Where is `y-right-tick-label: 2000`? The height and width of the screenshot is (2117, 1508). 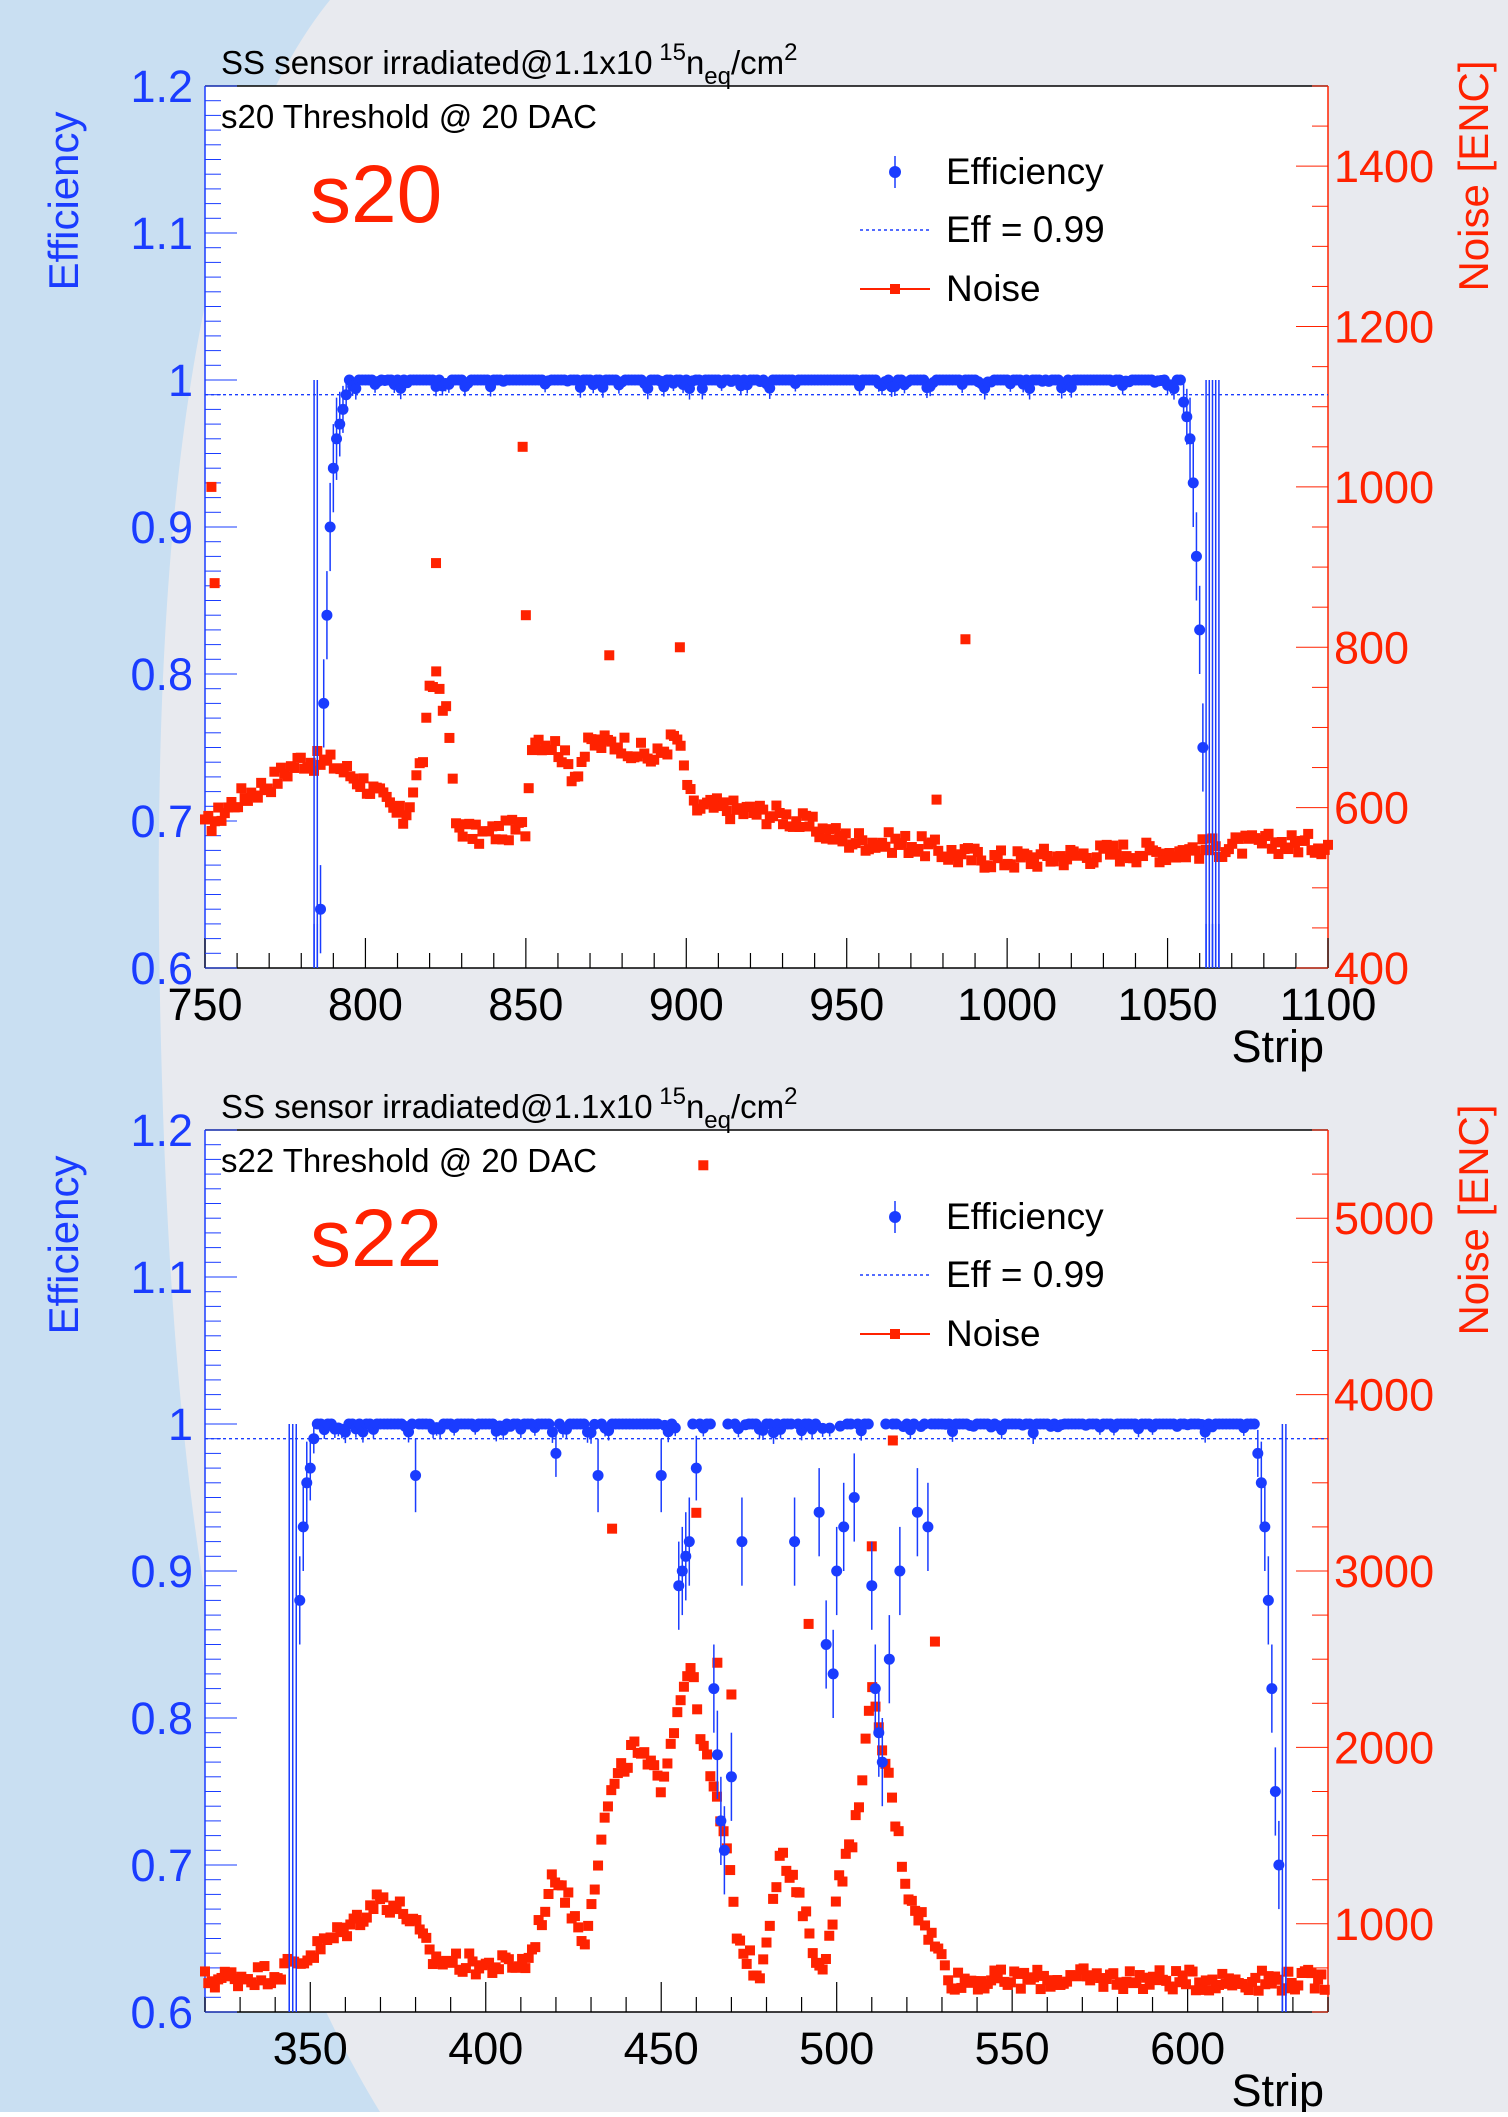 y-right-tick-label: 2000 is located at coordinates (1384, 1747).